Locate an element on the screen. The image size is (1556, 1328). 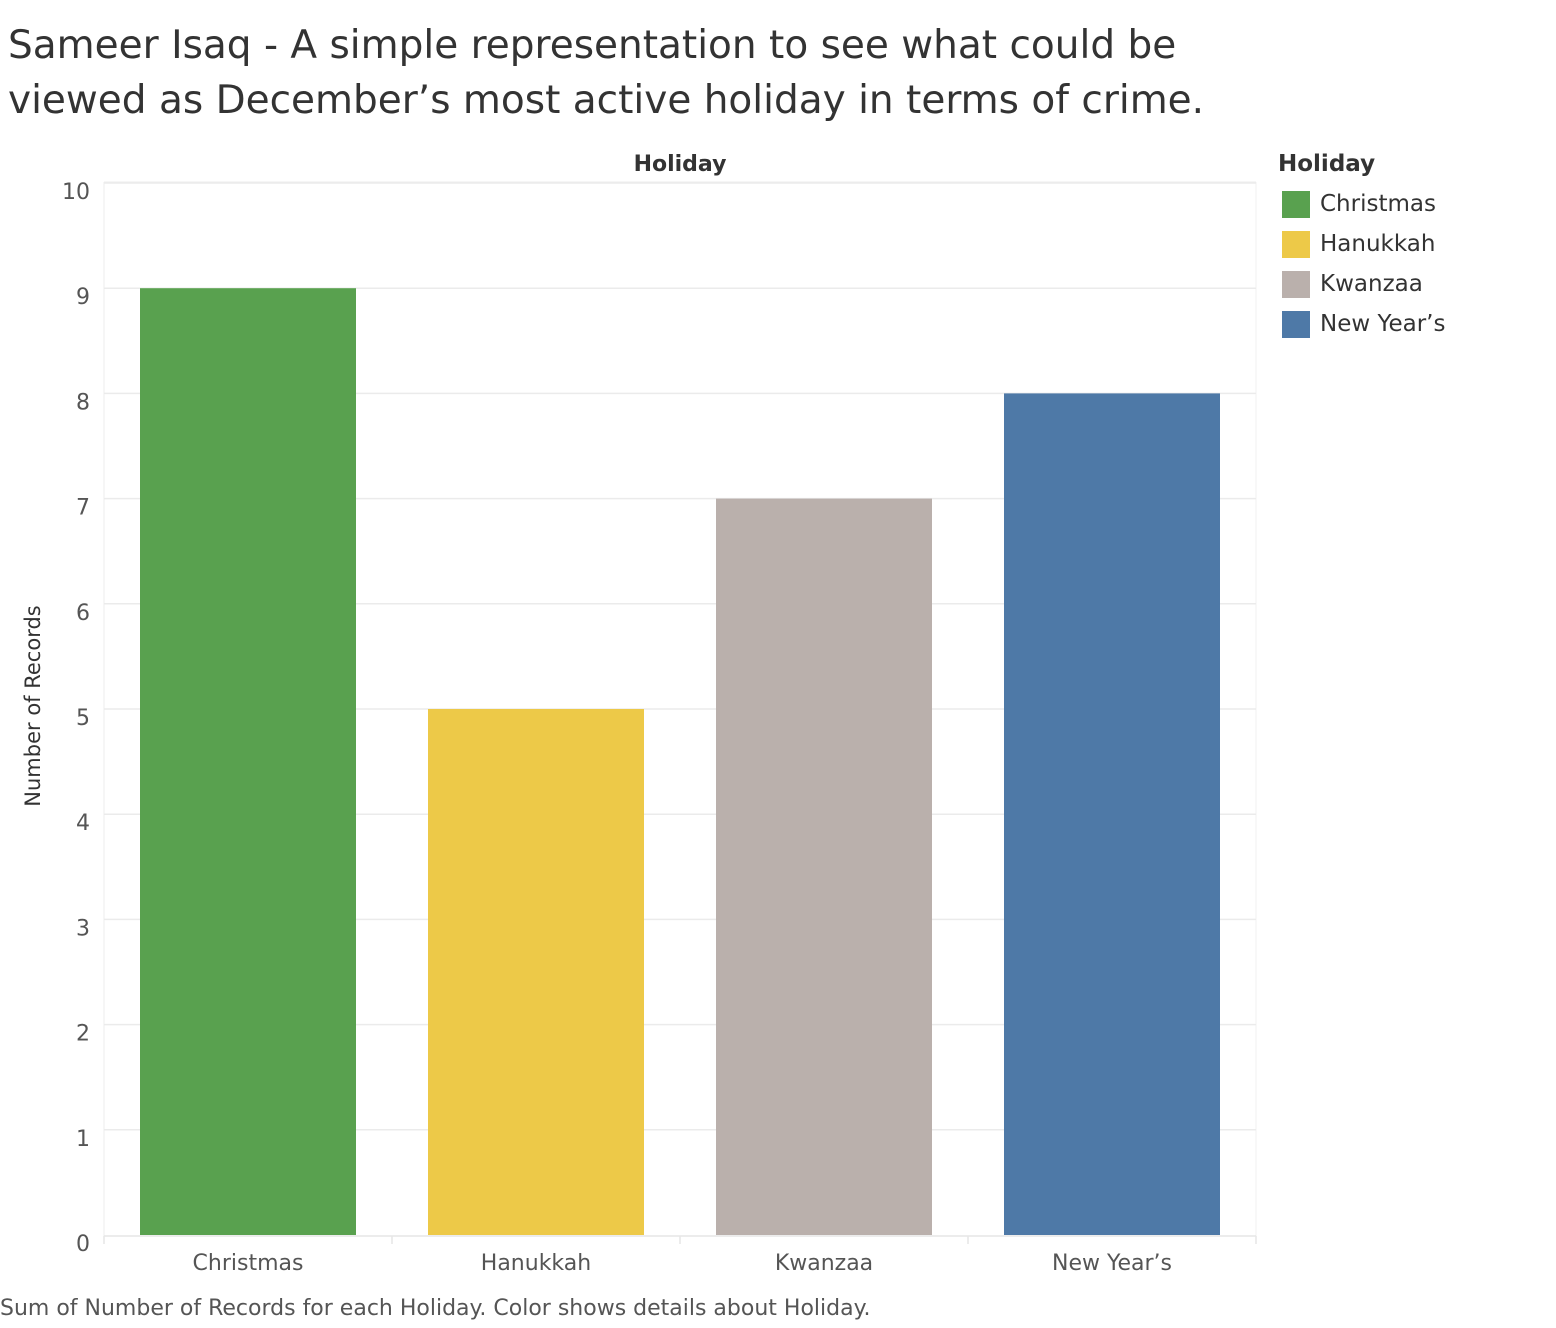
legend-title: Holiday is located at coordinates (1327, 164).